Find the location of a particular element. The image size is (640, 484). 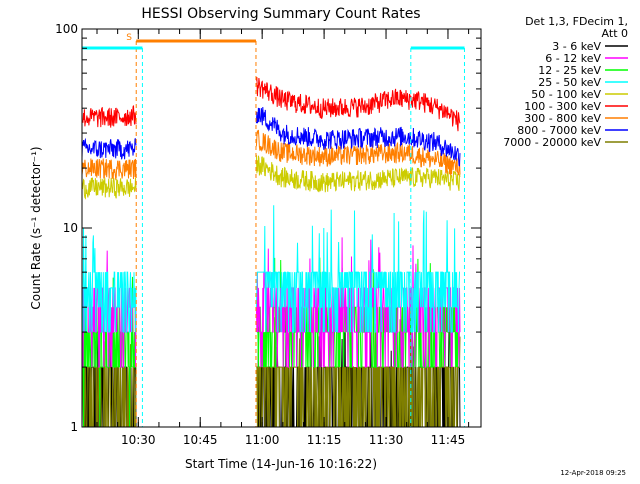

legend-label: 12 - 25 keV is located at coordinates (569, 70).